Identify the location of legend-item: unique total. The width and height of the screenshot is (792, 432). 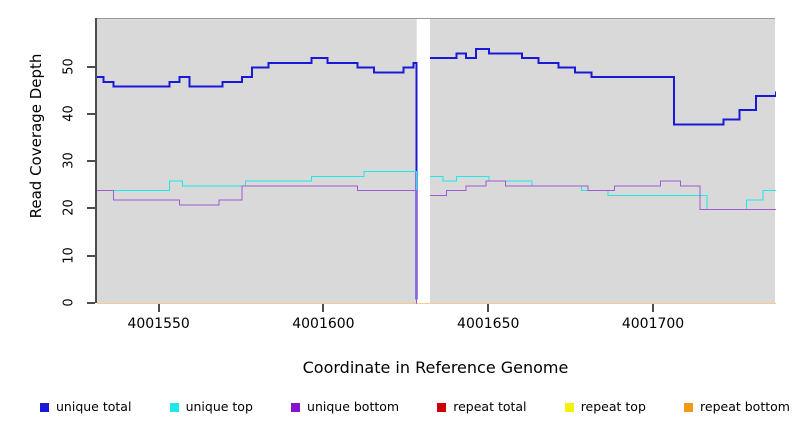
(85, 407).